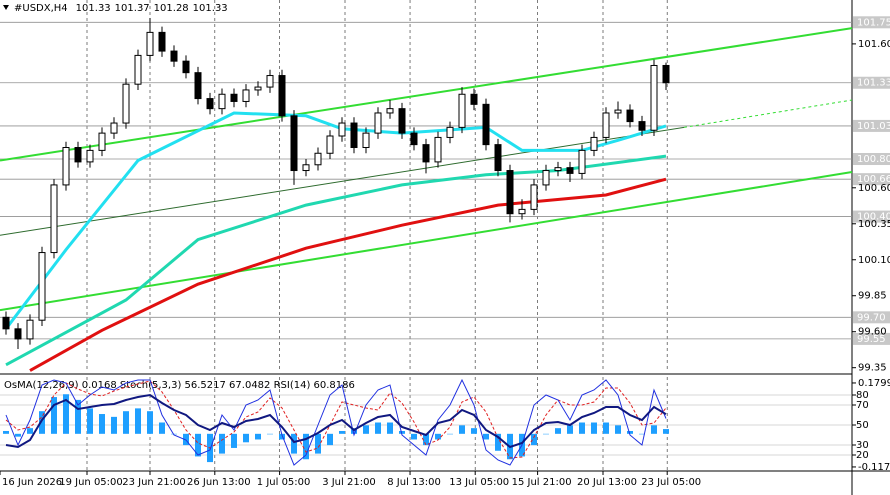 Image resolution: width=890 pixels, height=495 pixels. Describe the element at coordinates (32, 482) in the screenshot. I see `x-tick-label: 16 Jun 2026` at that location.